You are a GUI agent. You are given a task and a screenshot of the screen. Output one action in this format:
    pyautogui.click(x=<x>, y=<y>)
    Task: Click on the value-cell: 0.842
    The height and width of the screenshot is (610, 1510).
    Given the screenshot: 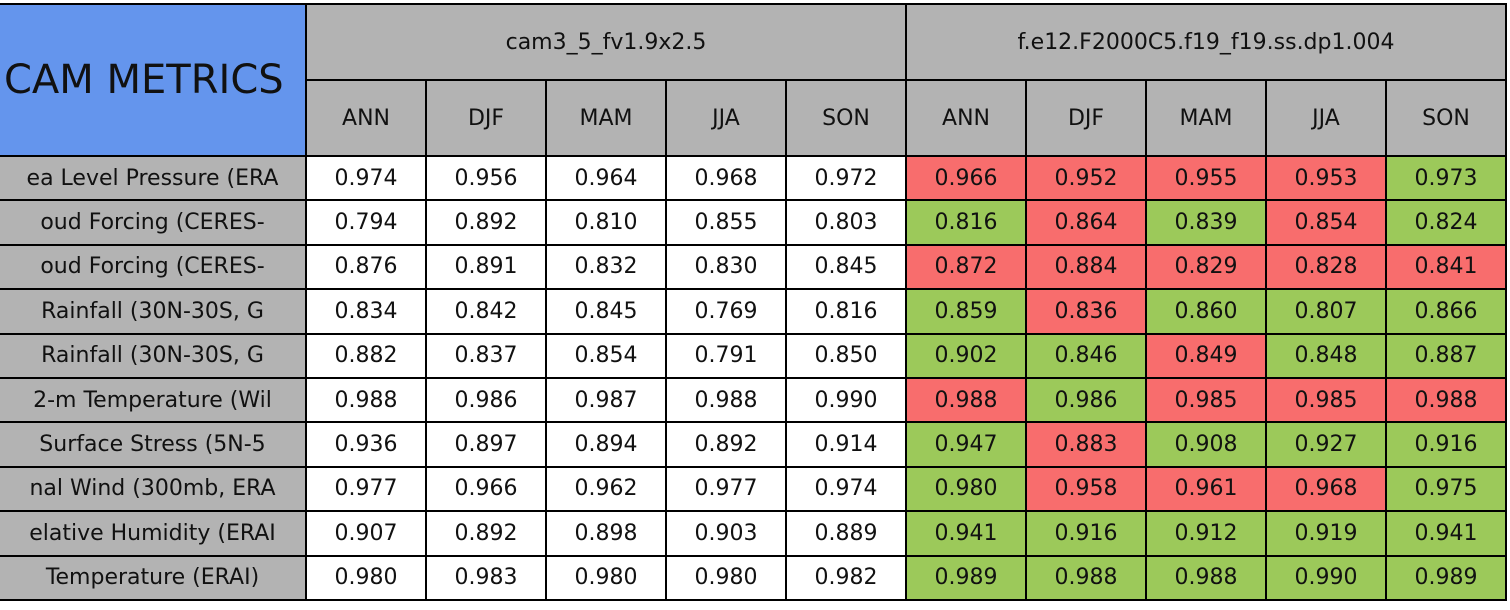 What is the action you would take?
    pyautogui.click(x=487, y=312)
    